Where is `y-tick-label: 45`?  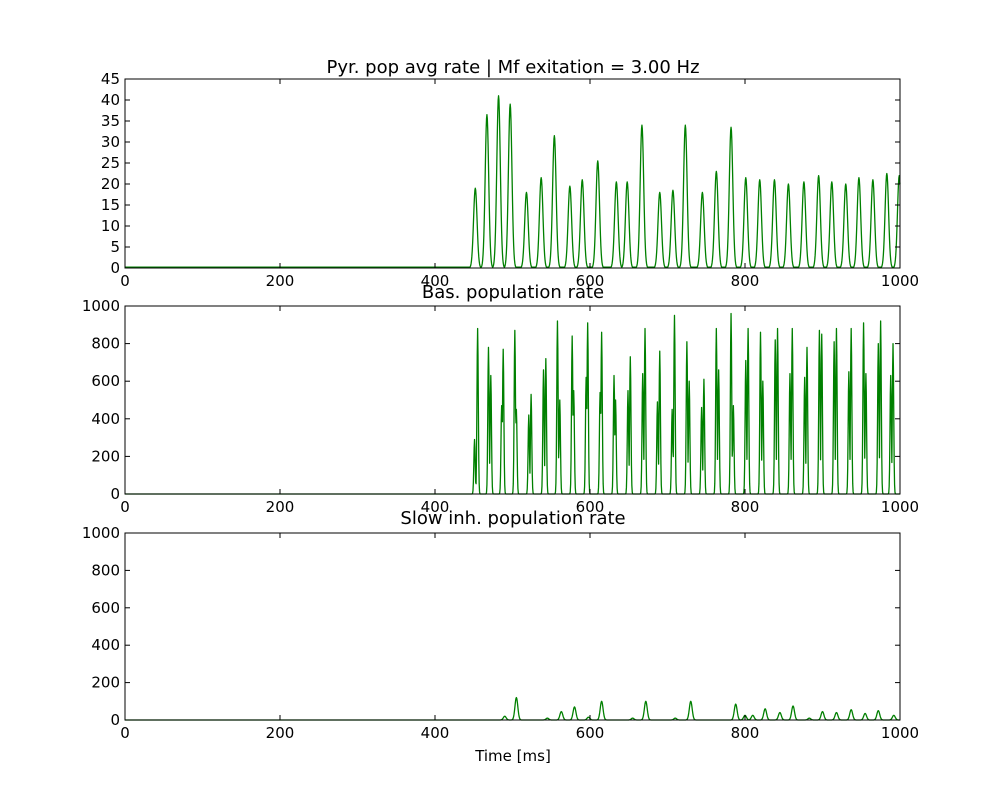
y-tick-label: 45 is located at coordinates (110, 79).